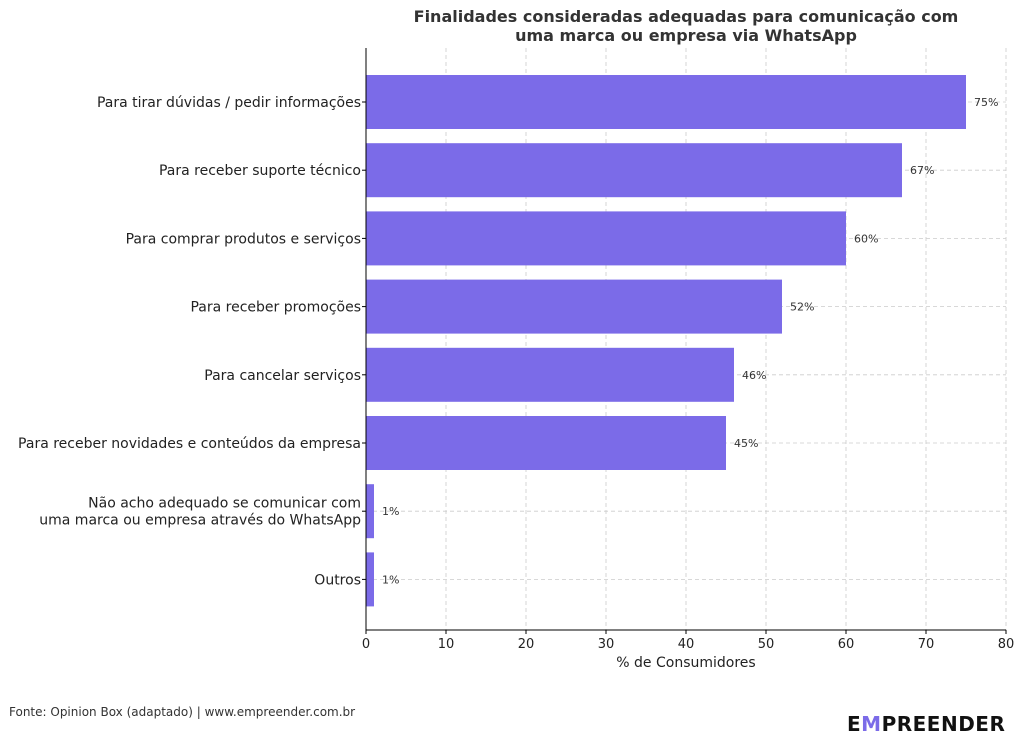 This screenshot has width=1024, height=746. I want to click on x-tick-label: 80, so click(1006, 644).